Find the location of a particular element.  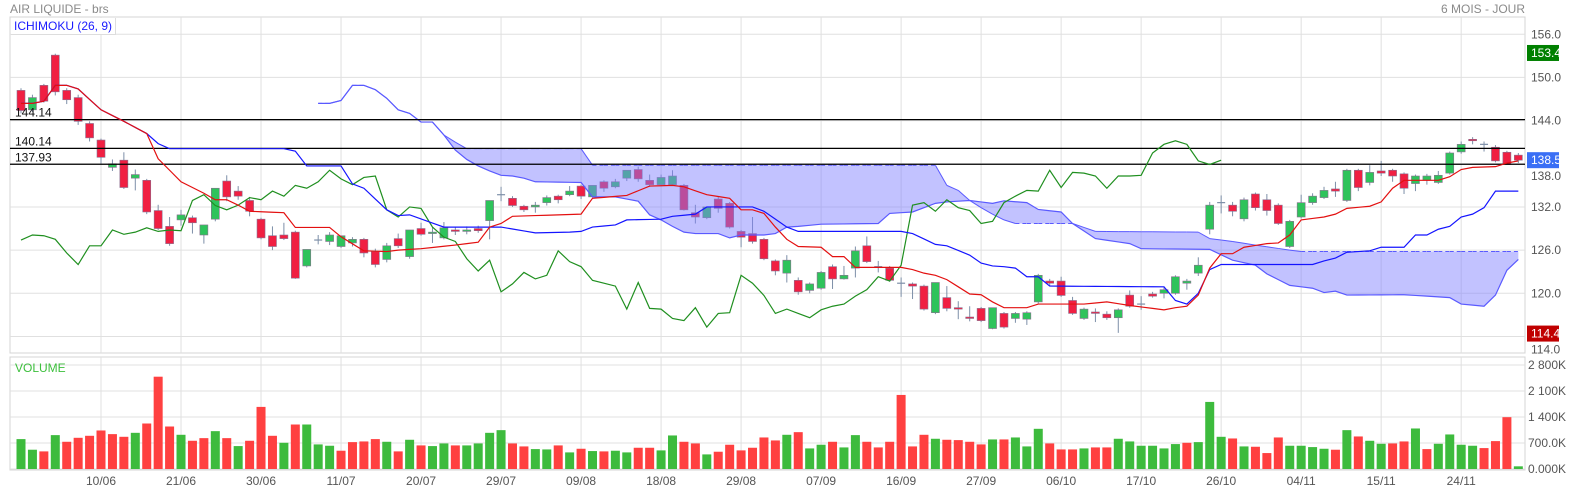

price-badge-label: 138.5 is located at coordinates (1546, 160).